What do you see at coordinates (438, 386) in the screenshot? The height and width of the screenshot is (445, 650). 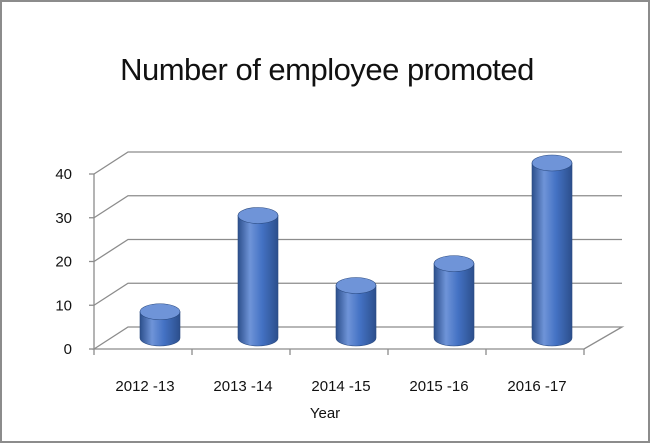 I see `x-tick-label: 2015 -16` at bounding box center [438, 386].